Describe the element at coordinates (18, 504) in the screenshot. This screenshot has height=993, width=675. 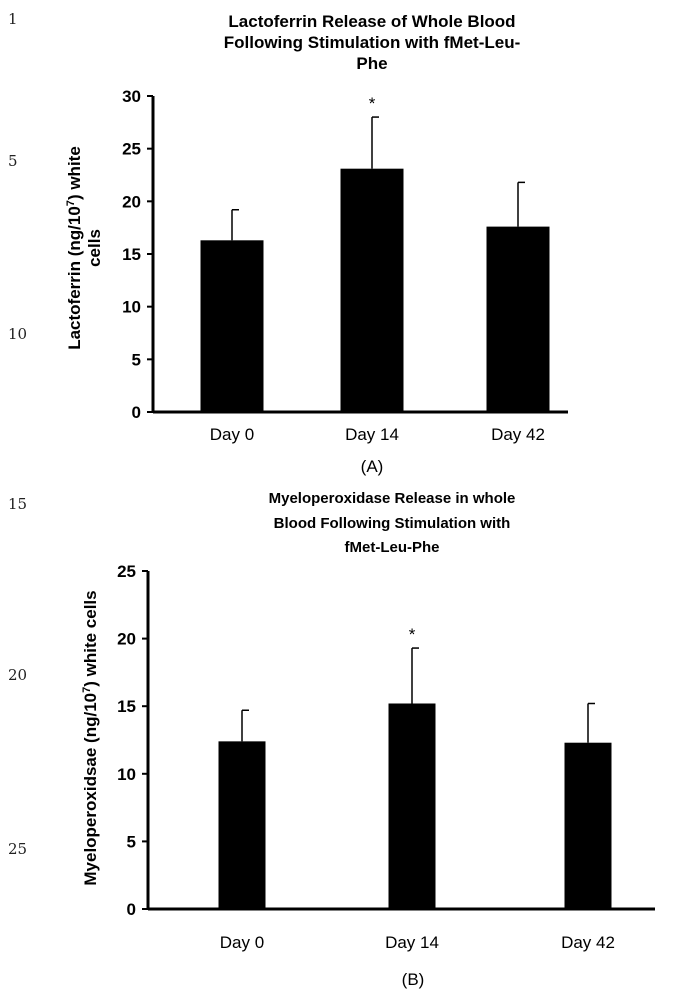
I see `line-number-15: 15` at that location.